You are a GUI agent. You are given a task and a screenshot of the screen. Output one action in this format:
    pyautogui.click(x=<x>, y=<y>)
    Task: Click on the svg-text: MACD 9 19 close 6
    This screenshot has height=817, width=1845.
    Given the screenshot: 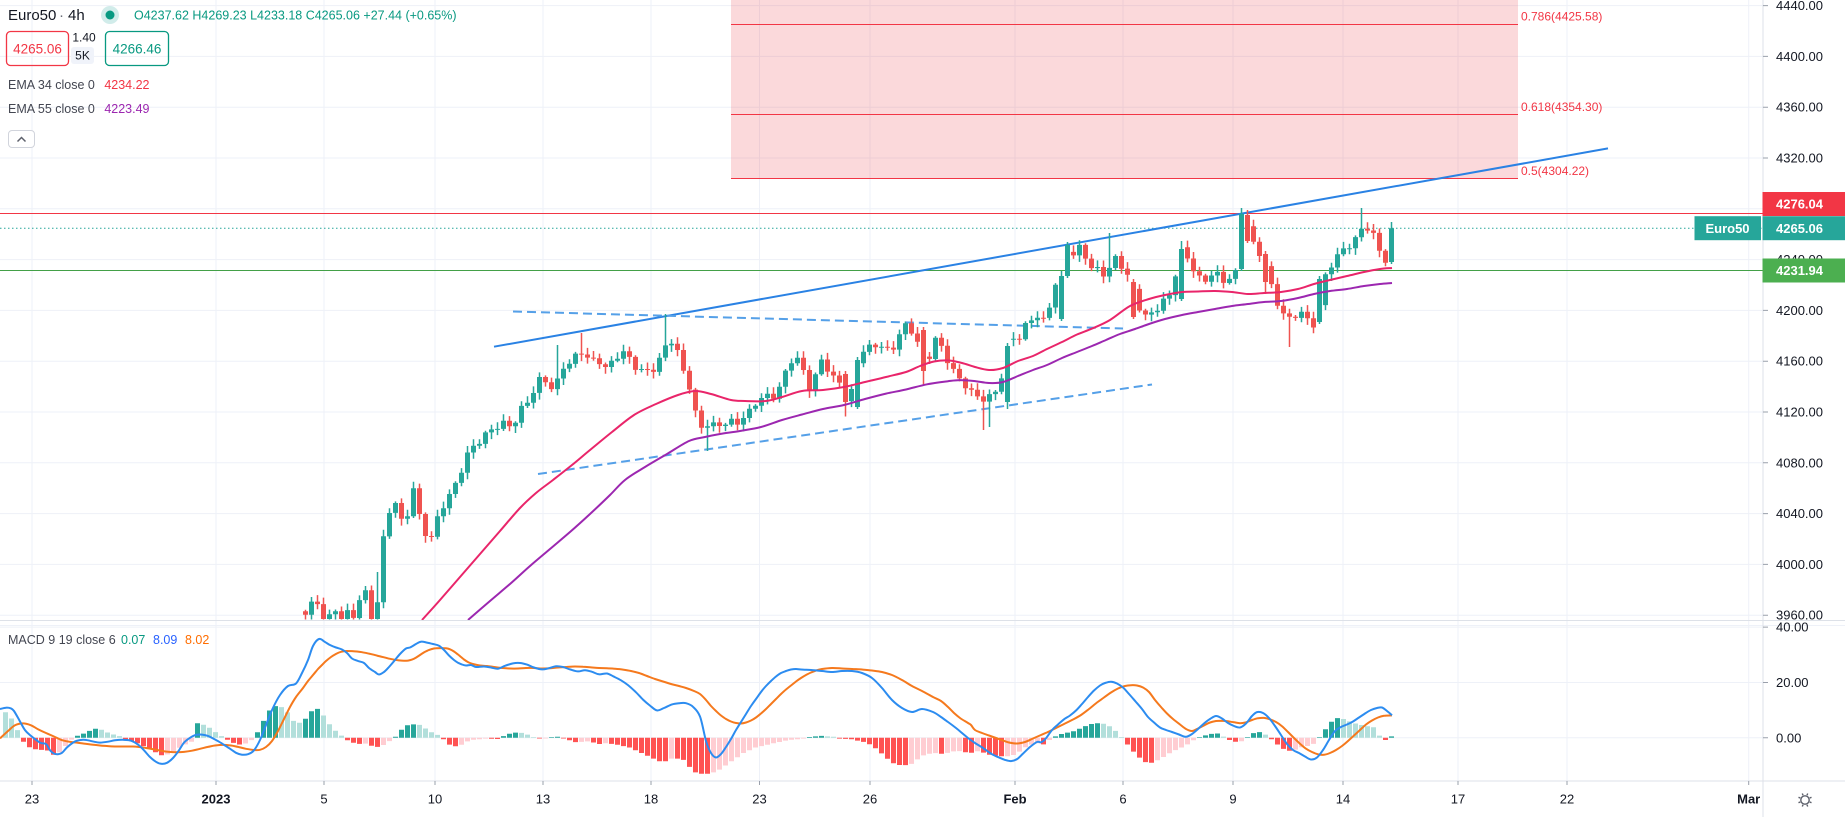 What is the action you would take?
    pyautogui.click(x=62, y=640)
    